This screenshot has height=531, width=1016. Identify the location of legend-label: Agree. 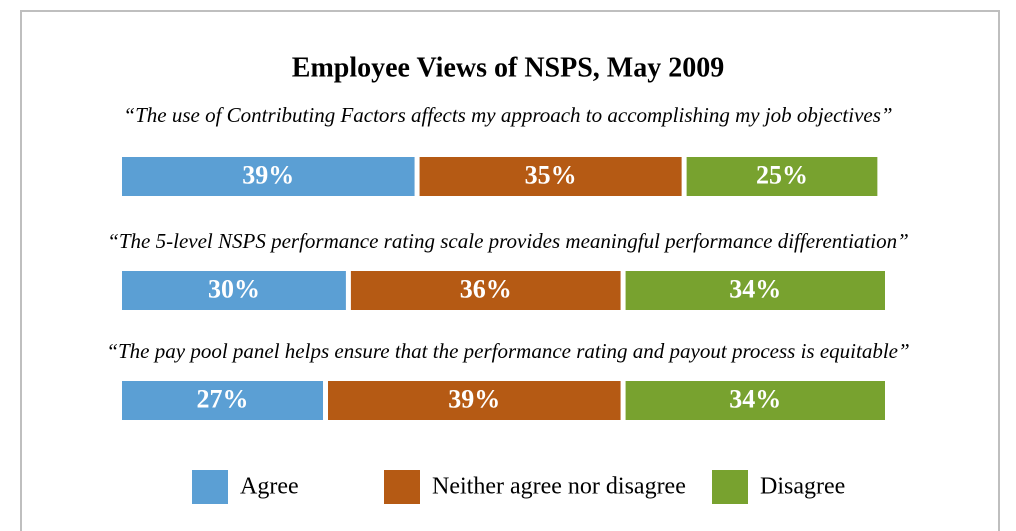
(269, 487).